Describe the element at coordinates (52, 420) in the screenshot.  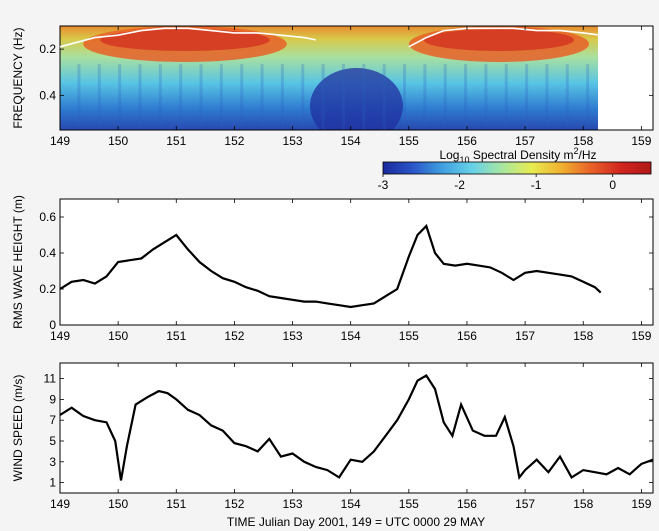
I see `y-tick-label: 7` at that location.